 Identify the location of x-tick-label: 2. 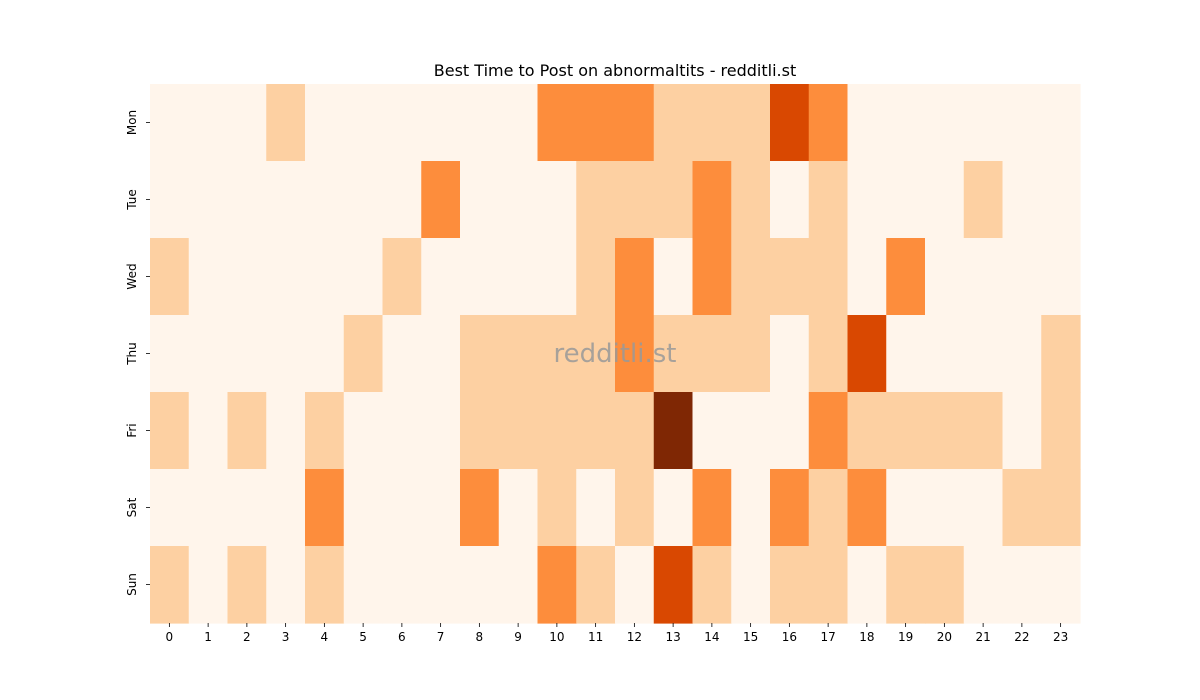
(247, 637).